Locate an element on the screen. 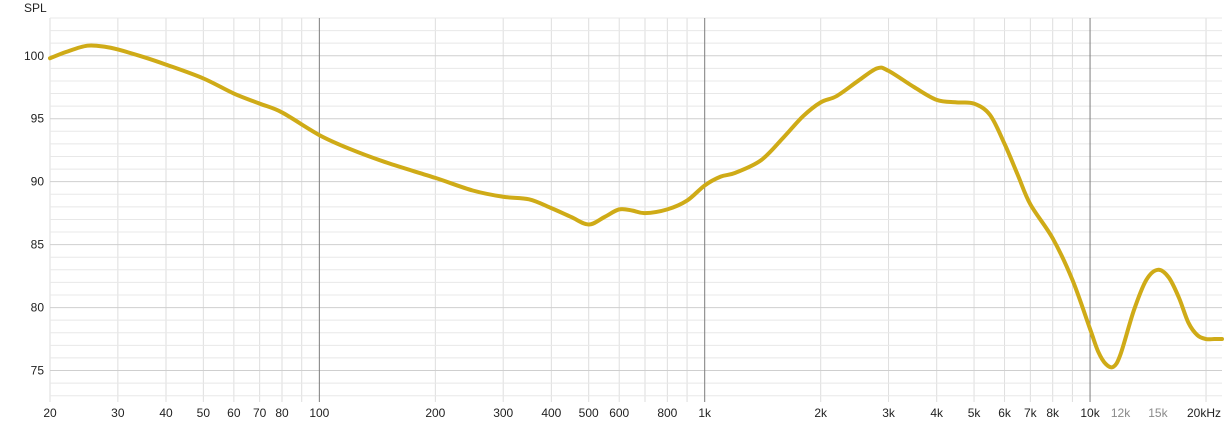  x-tick-label: 3k is located at coordinates (889, 413).